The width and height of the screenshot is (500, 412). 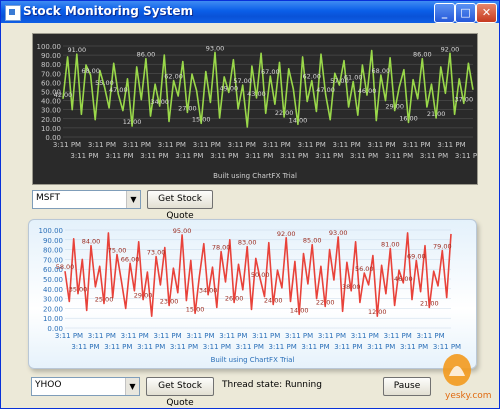 What do you see at coordinates (85, 386) in the screenshot?
I see `symbol-combo-bottom: YHOO ▼` at bounding box center [85, 386].